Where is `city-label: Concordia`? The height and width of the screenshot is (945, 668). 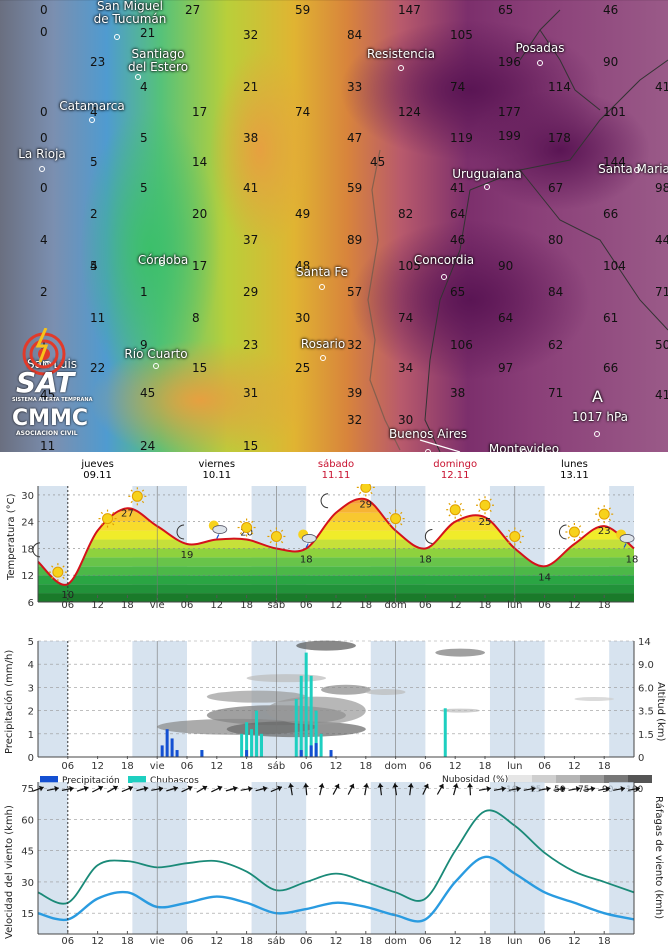
city-label: Concordia is located at coordinates (444, 260).